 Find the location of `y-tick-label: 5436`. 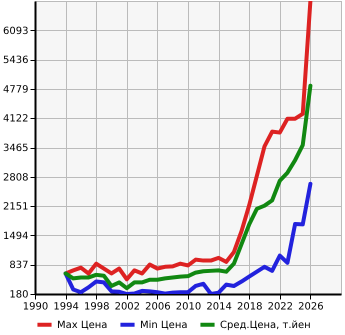

y-tick-label: 5436 is located at coordinates (15, 60).